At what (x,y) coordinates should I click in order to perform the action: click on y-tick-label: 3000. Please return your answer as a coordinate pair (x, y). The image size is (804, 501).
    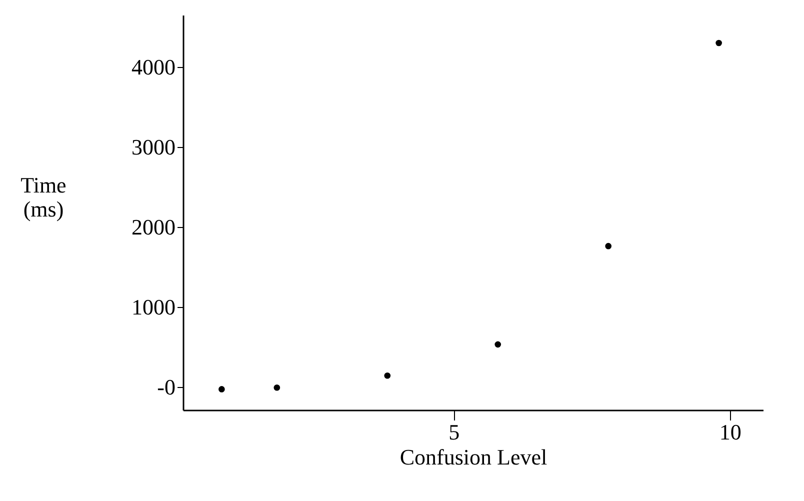
    Looking at the image, I should click on (154, 147).